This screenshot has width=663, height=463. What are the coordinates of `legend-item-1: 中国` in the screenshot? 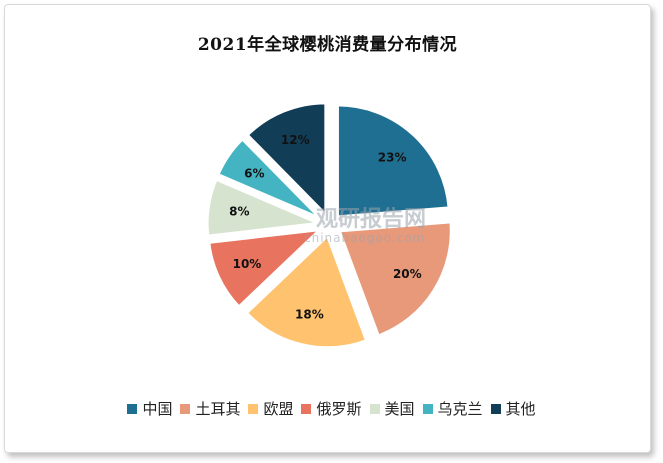 It's located at (149, 408).